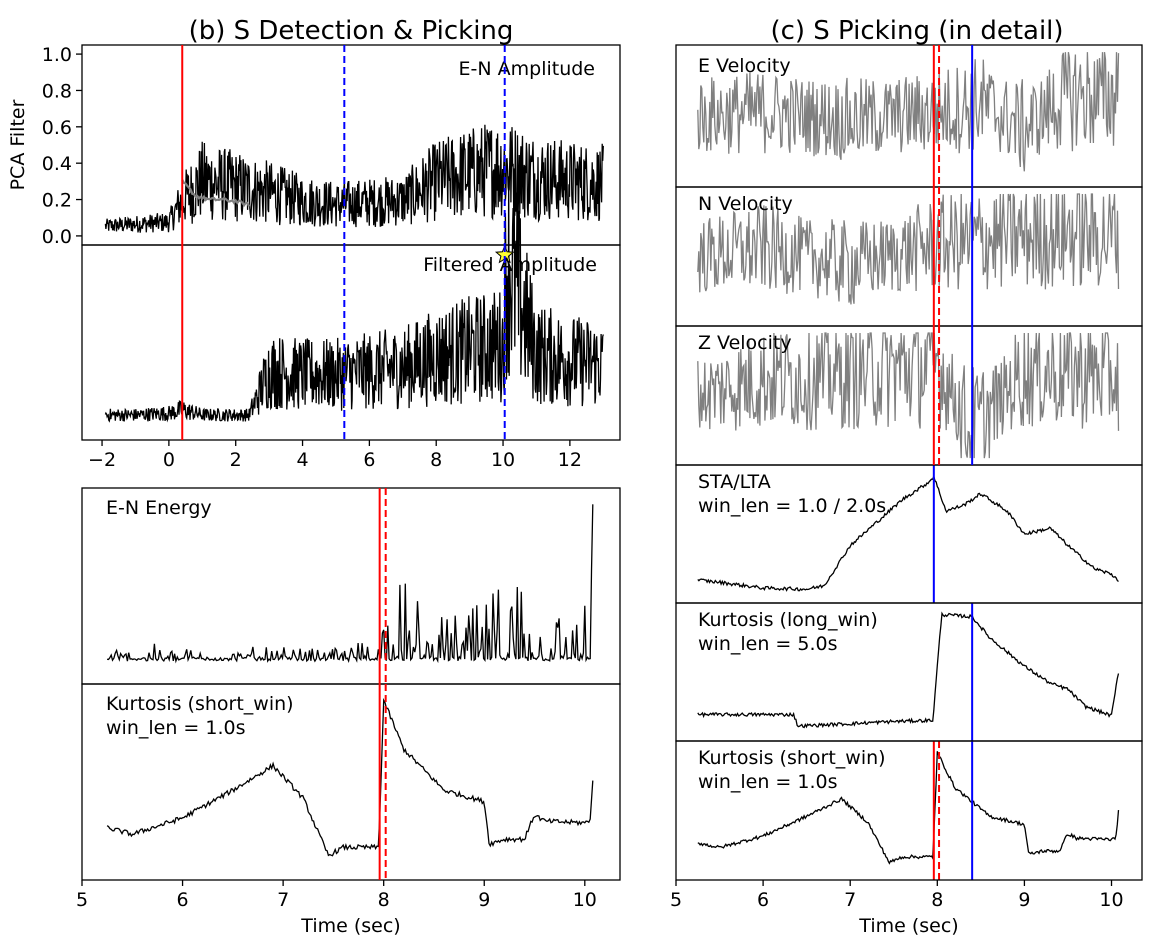 This screenshot has width=1174, height=940. What do you see at coordinates (745, 343) in the screenshot?
I see `panel-label: Z Velocity` at bounding box center [745, 343].